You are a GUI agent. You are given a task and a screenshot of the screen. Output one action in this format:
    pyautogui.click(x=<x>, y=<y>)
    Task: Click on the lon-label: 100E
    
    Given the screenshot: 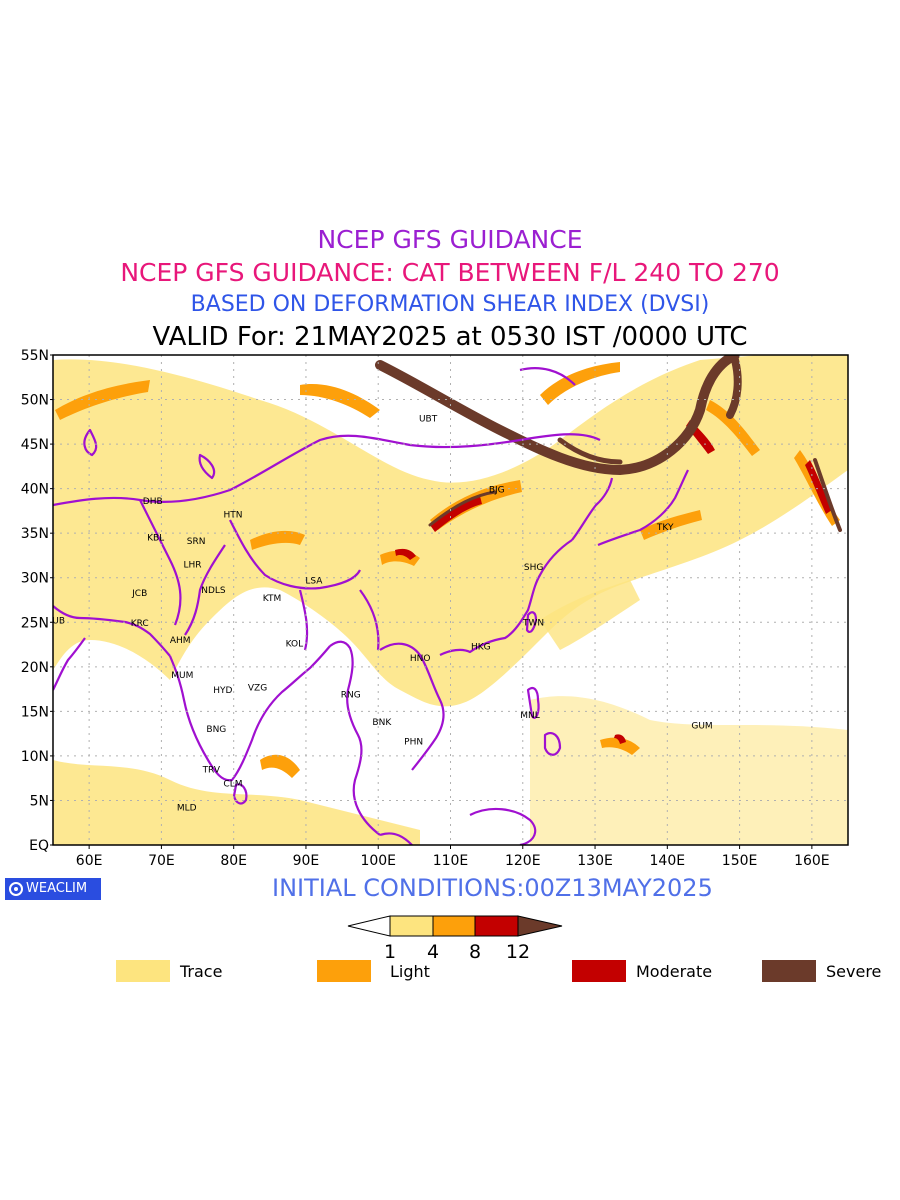 What is the action you would take?
    pyautogui.click(x=378, y=861)
    